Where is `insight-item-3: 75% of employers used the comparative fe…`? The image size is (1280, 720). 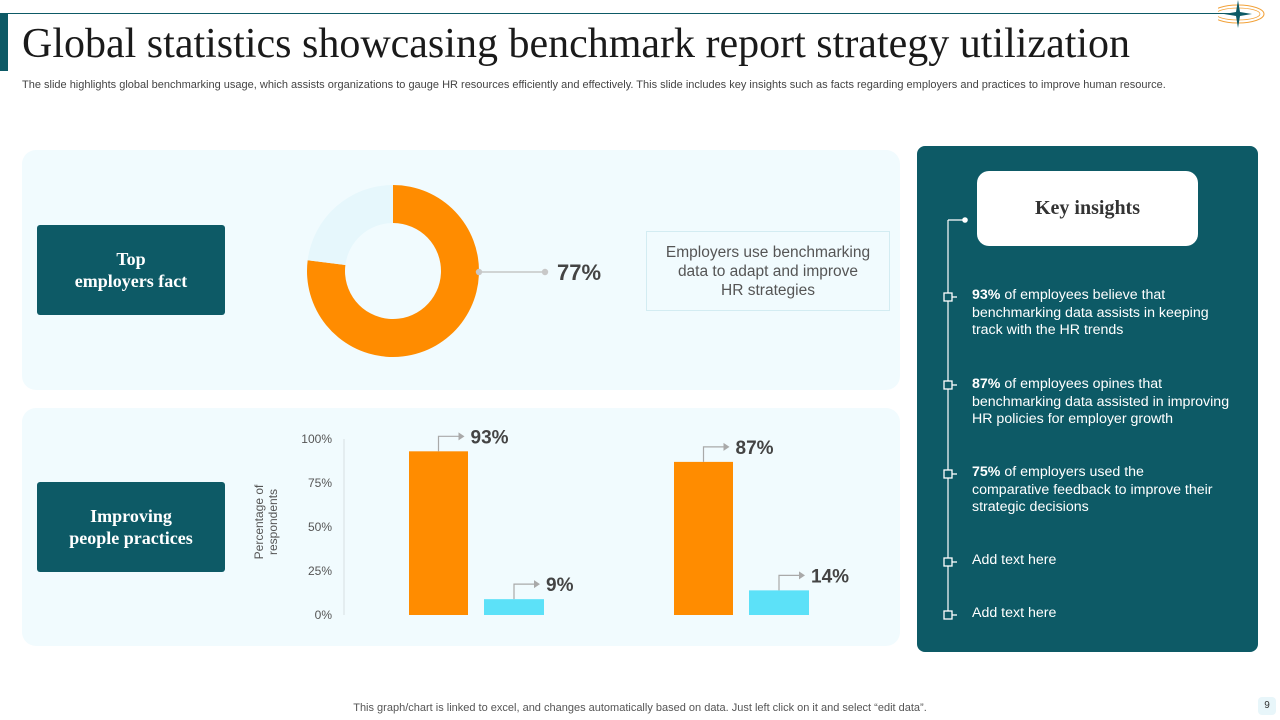 insight-item-3: 75% of employers used the comparative fe… is located at coordinates (1107, 490).